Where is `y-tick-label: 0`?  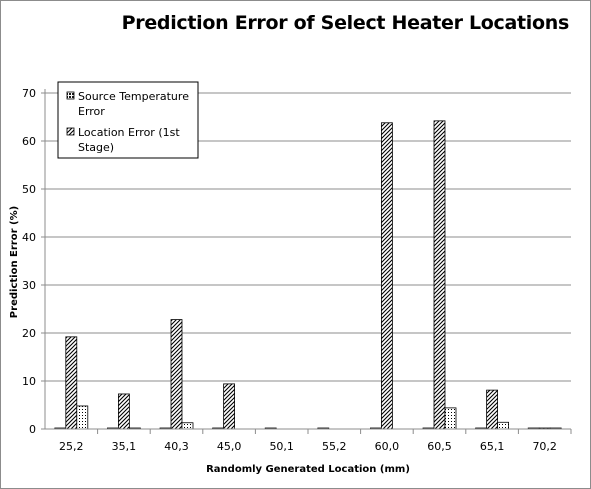 y-tick-label: 0 is located at coordinates (32, 429).